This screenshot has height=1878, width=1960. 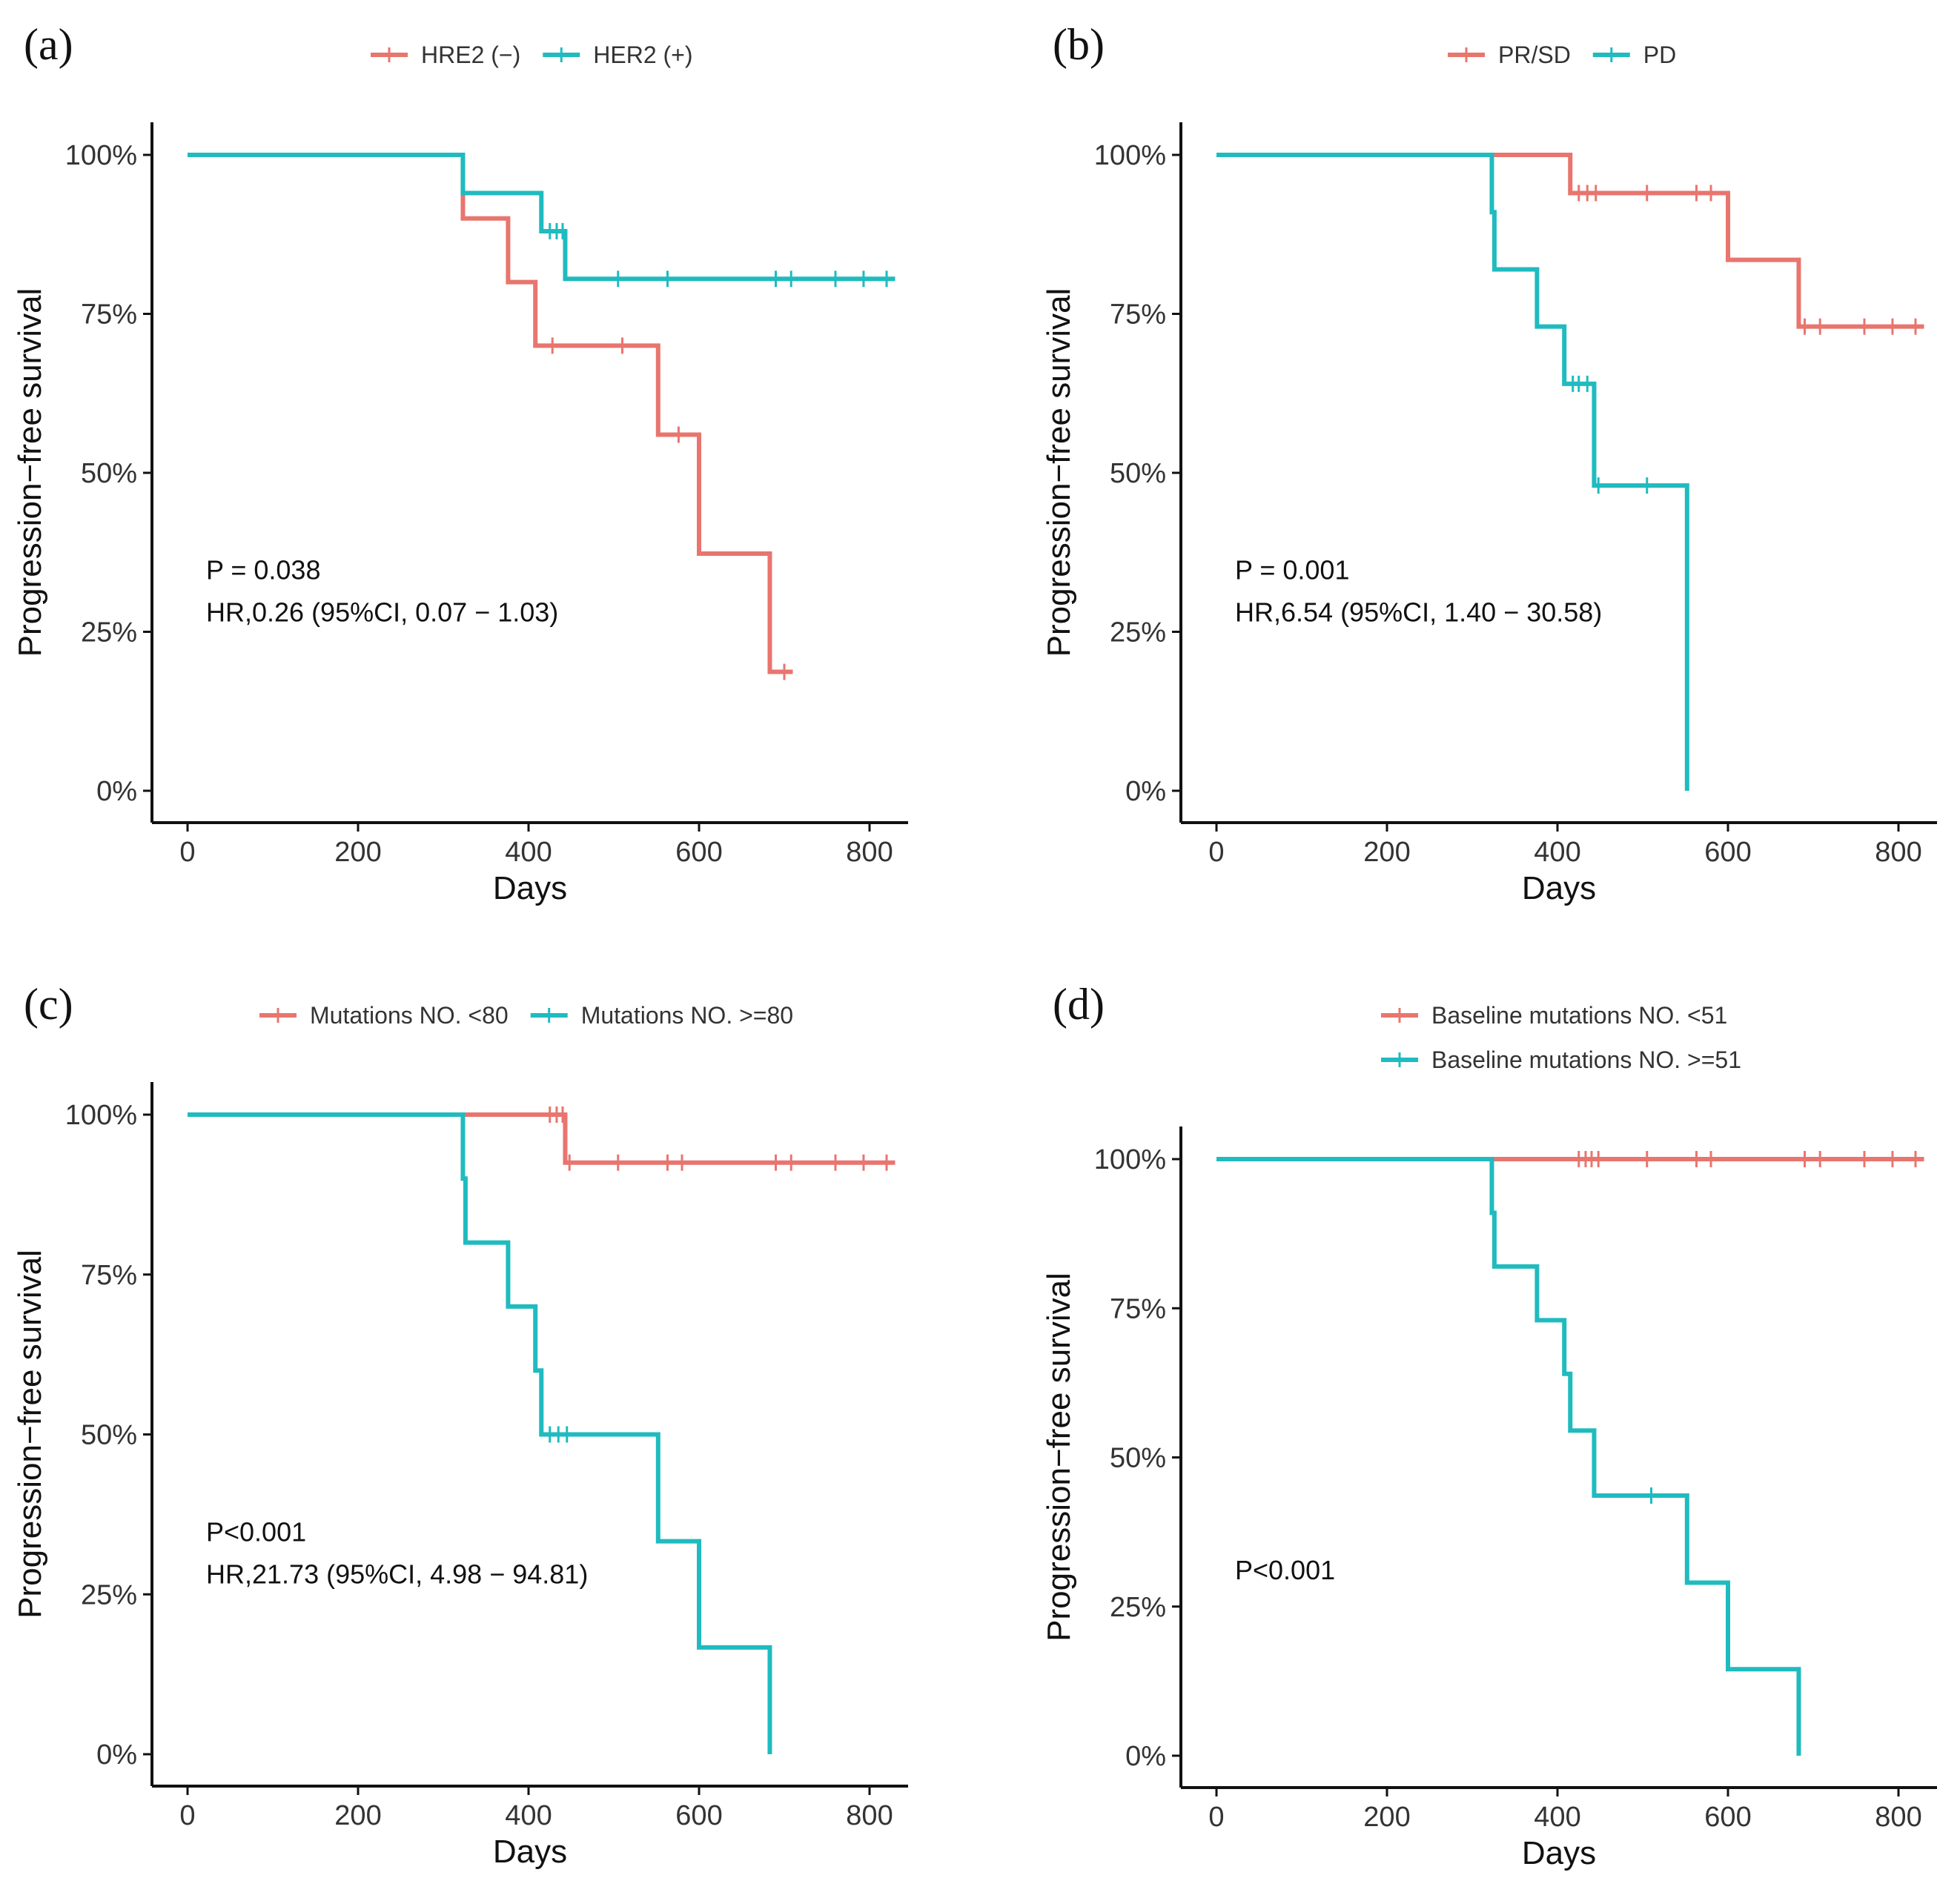 What do you see at coordinates (532, 55) in the screenshot?
I see `legend: HRE2 (−) HER2 (+)` at bounding box center [532, 55].